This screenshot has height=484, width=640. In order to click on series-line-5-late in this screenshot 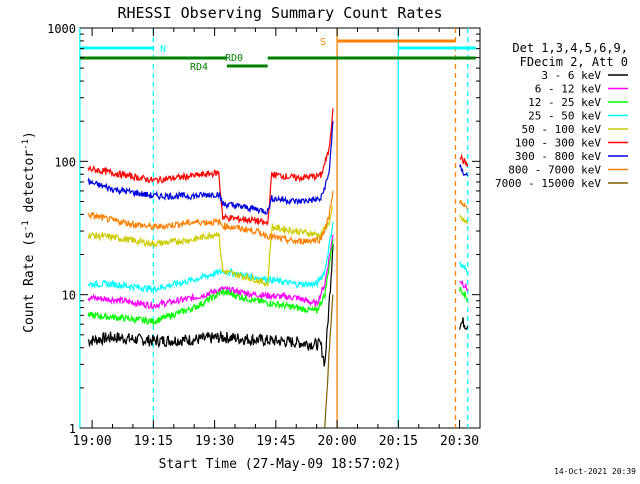, I will do `click(464, 219)`.